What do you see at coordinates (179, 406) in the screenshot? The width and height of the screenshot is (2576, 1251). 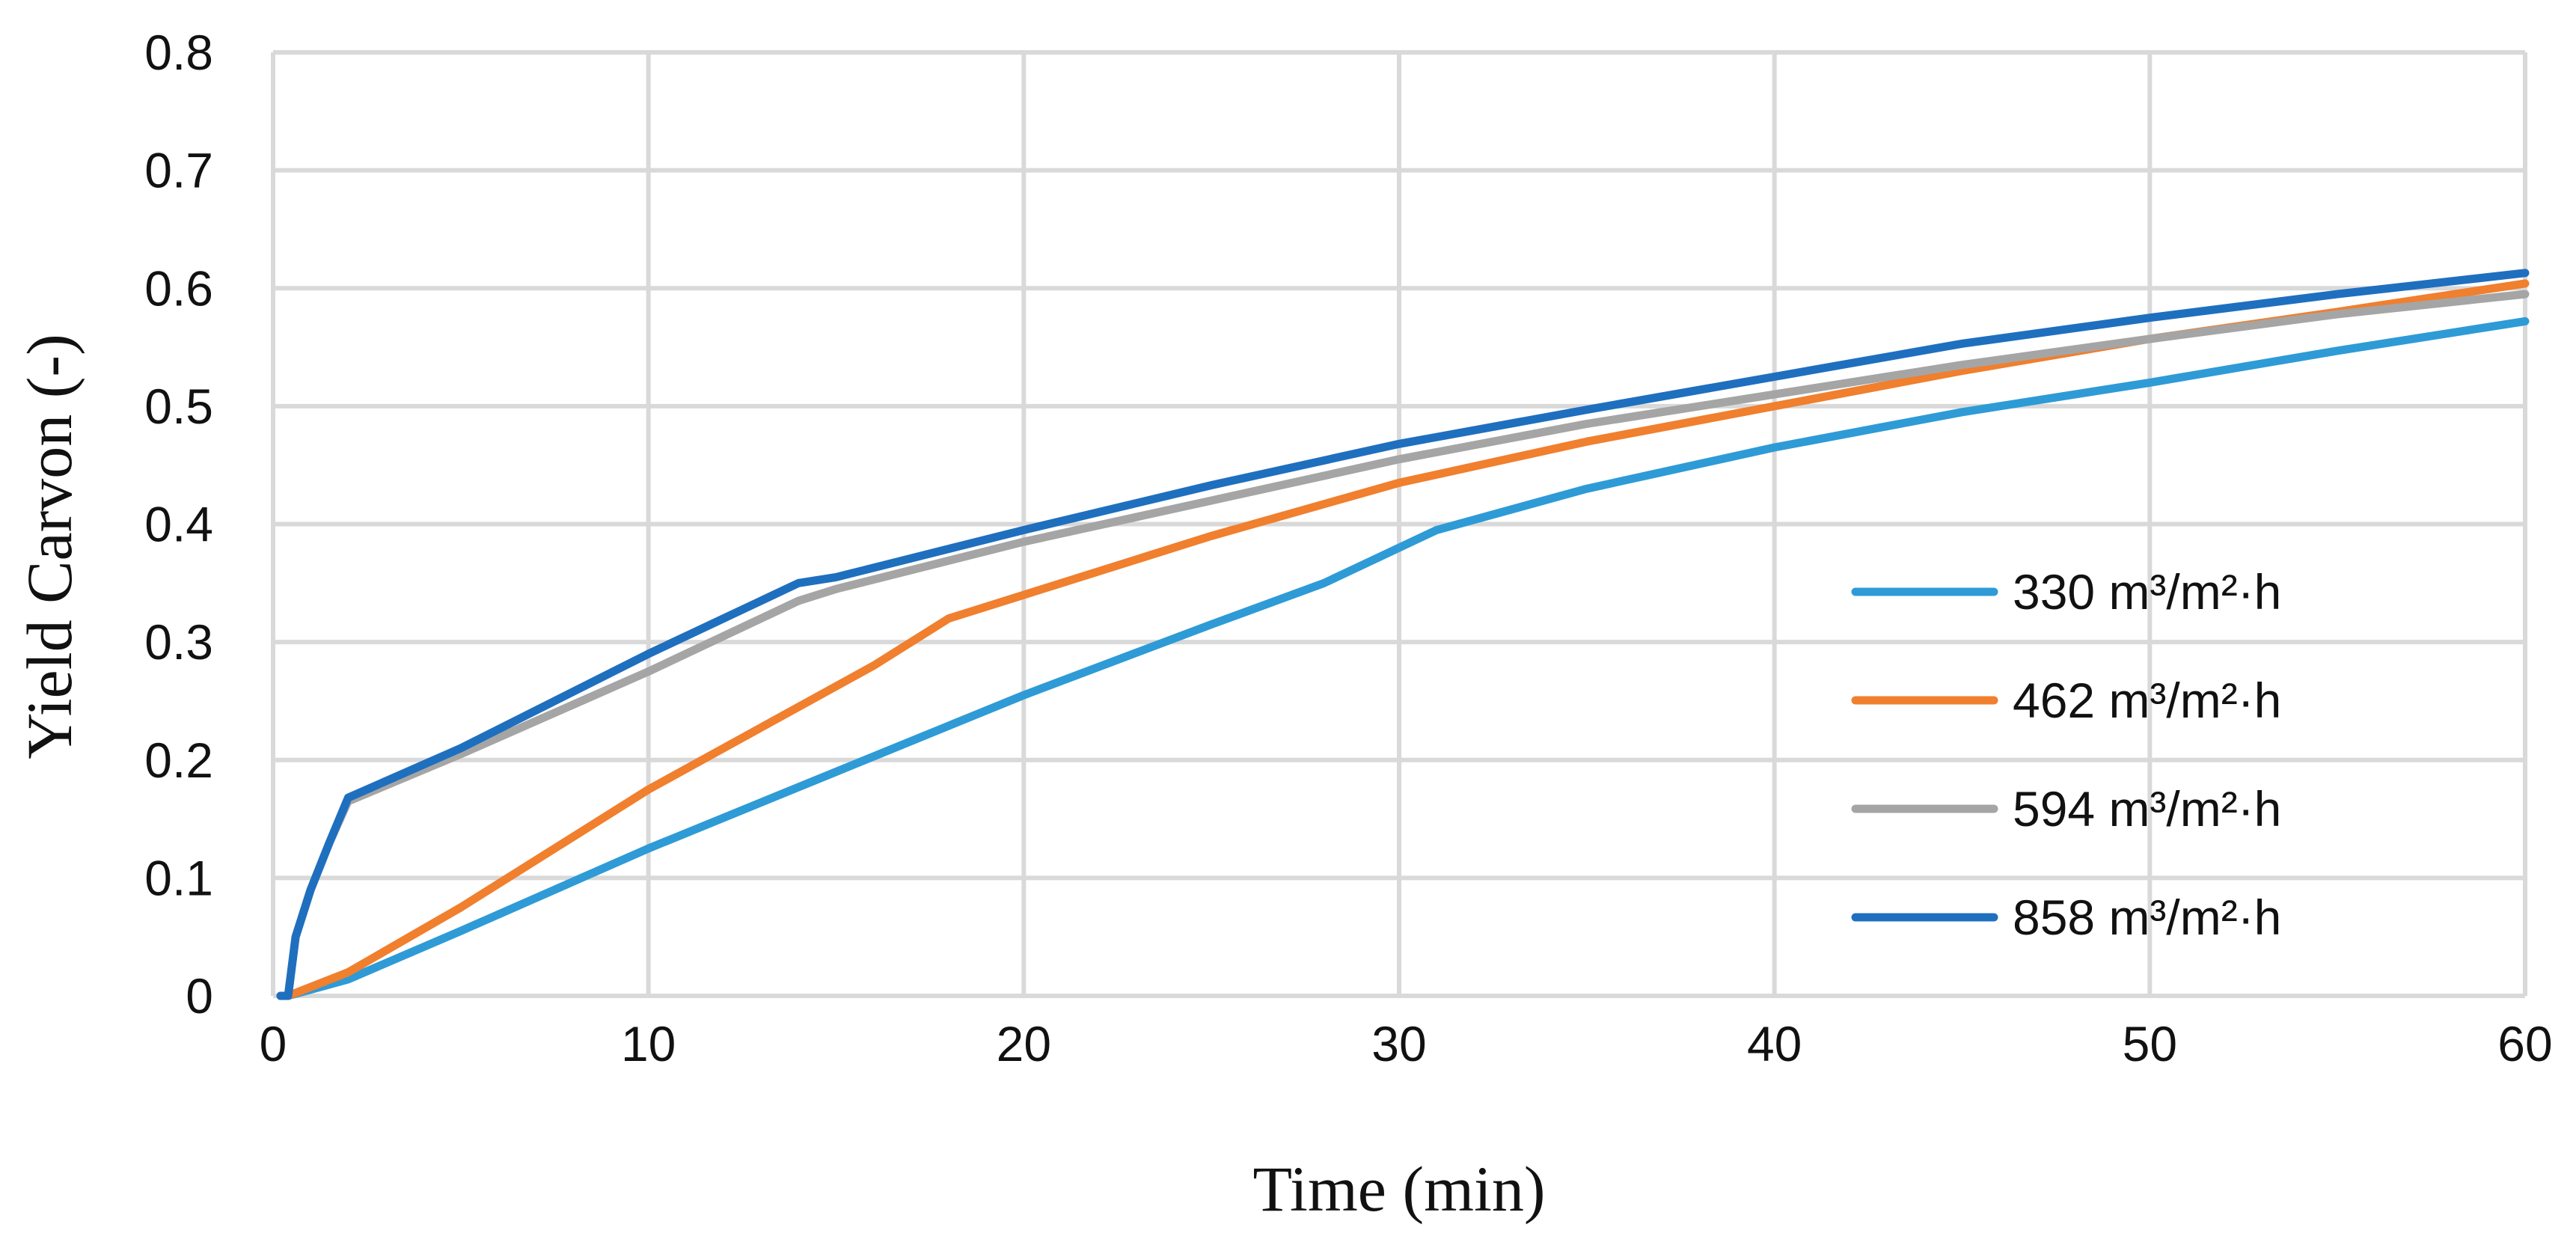 I see `y-tick-label: 0.5` at bounding box center [179, 406].